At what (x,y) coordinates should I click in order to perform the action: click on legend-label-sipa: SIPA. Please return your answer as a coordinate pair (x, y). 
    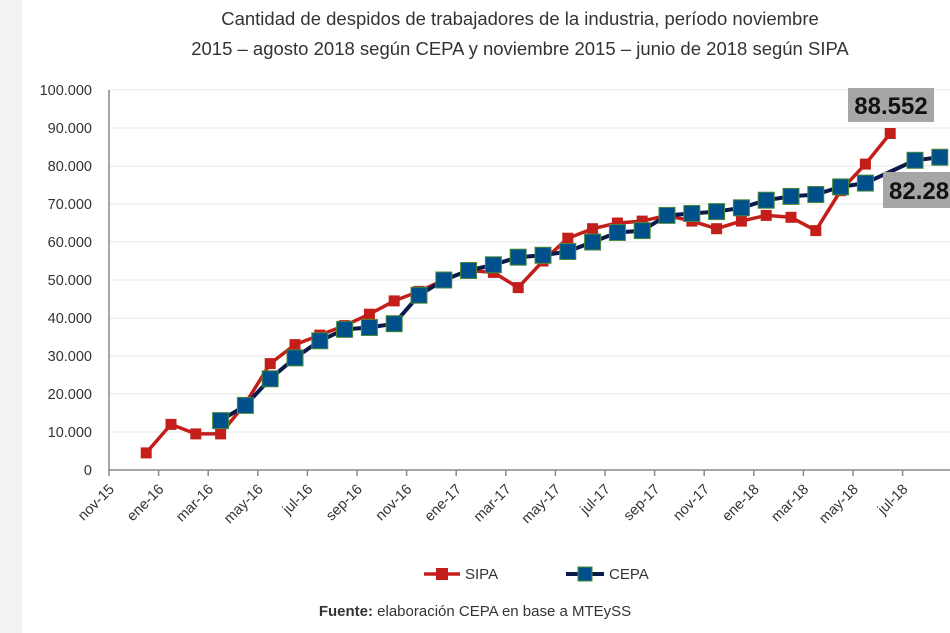
    Looking at the image, I should click on (481, 574).